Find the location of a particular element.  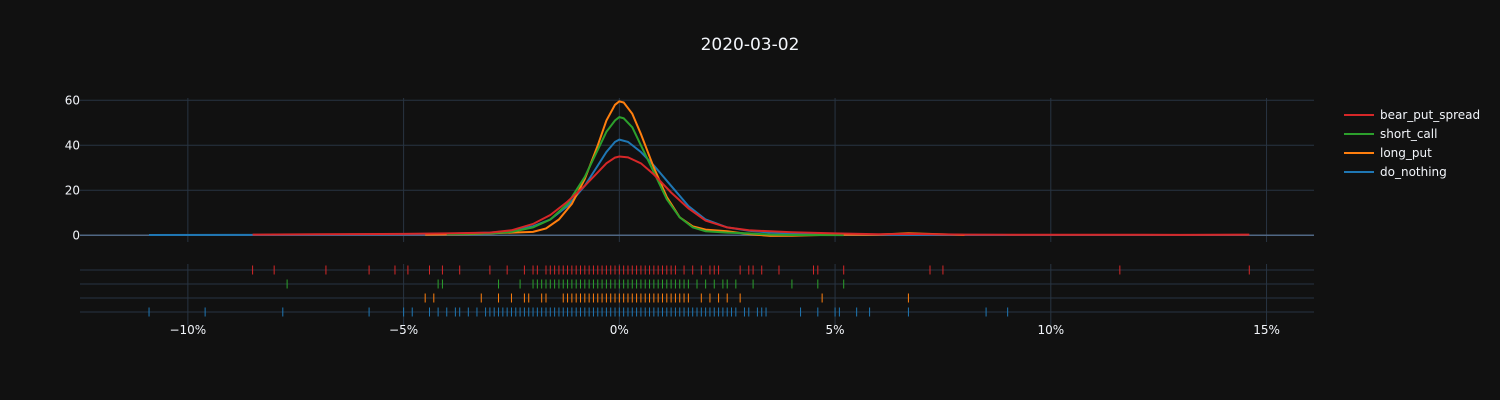

legend-item-long_put: long_put is located at coordinates (1388, 153).